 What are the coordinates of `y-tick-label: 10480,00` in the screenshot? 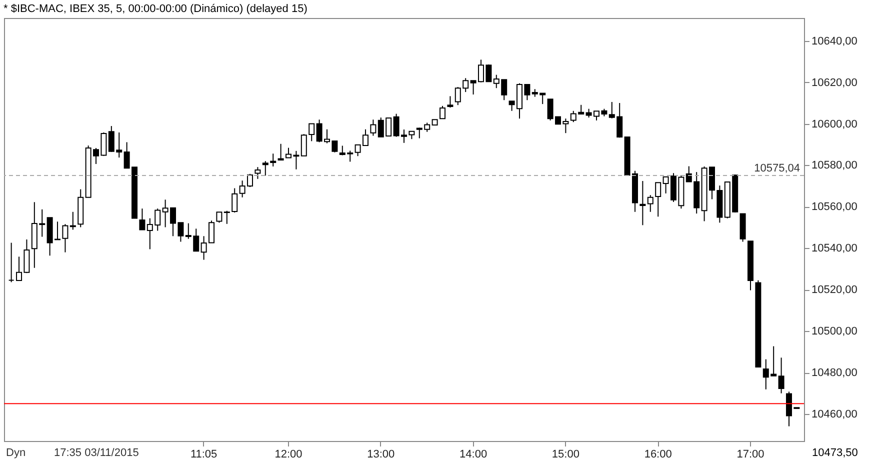 It's located at (835, 373).